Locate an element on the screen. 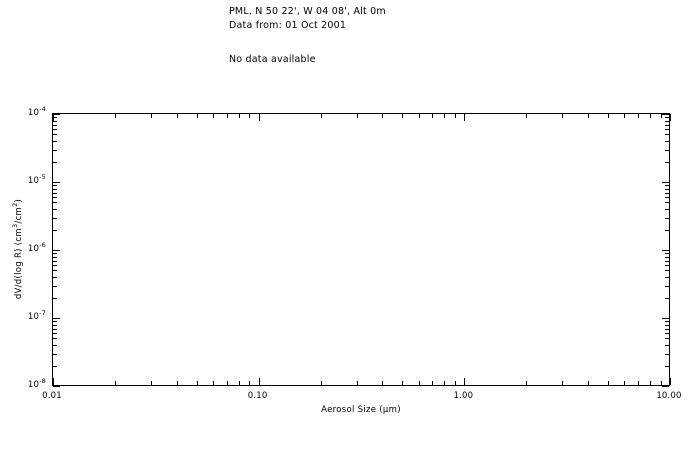  station-location-line: PML, N 50 22', W 04 08', Alt 0m is located at coordinates (307, 11).